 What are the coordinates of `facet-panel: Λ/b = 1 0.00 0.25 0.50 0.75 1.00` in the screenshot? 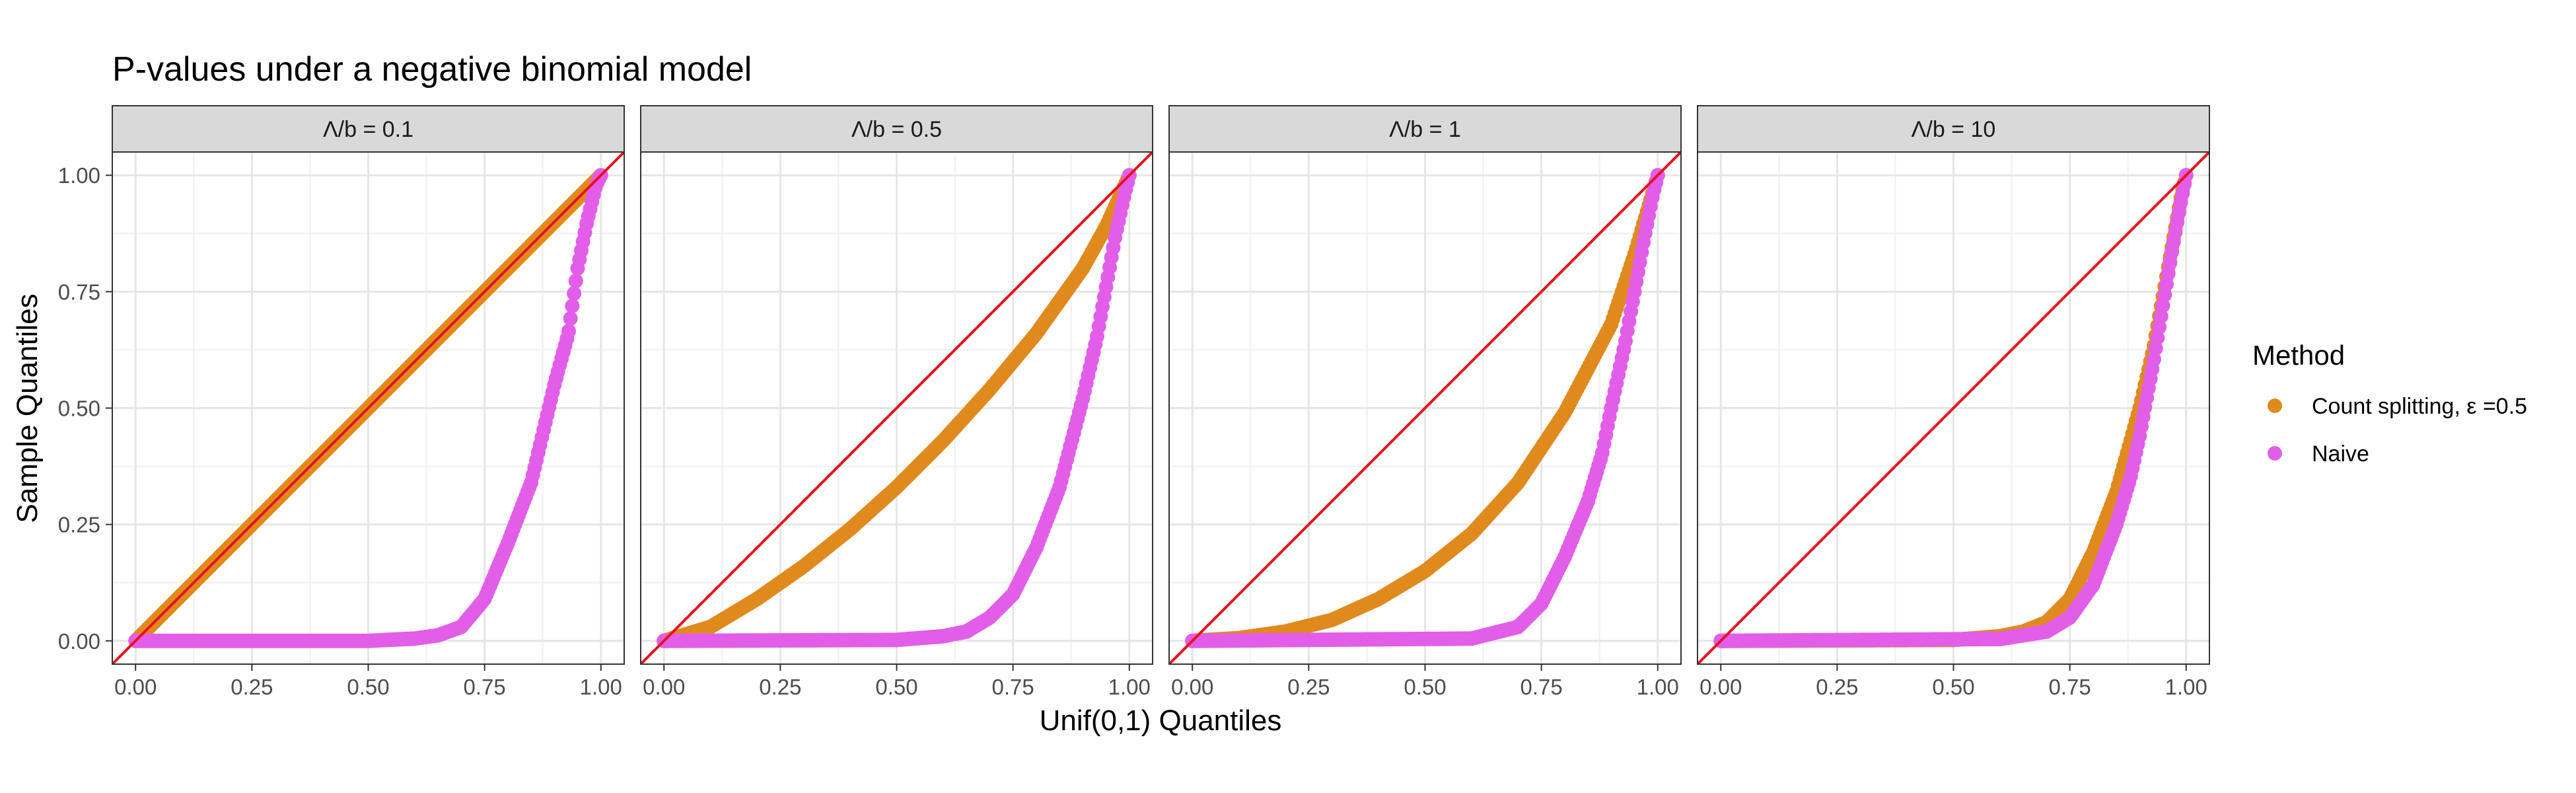 It's located at (1425, 402).